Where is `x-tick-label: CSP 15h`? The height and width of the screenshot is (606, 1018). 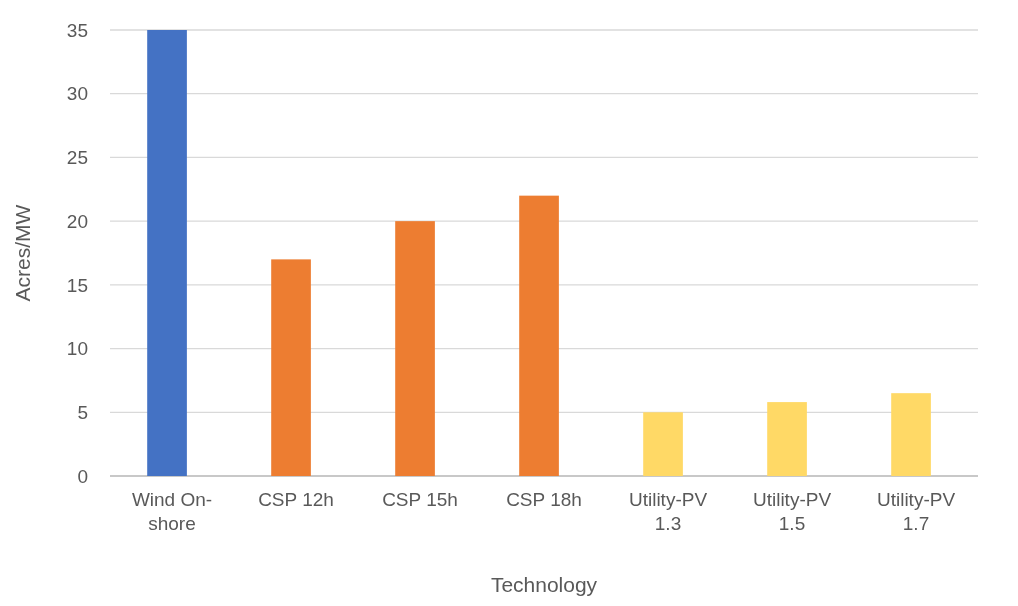 x-tick-label: CSP 15h is located at coordinates (420, 499).